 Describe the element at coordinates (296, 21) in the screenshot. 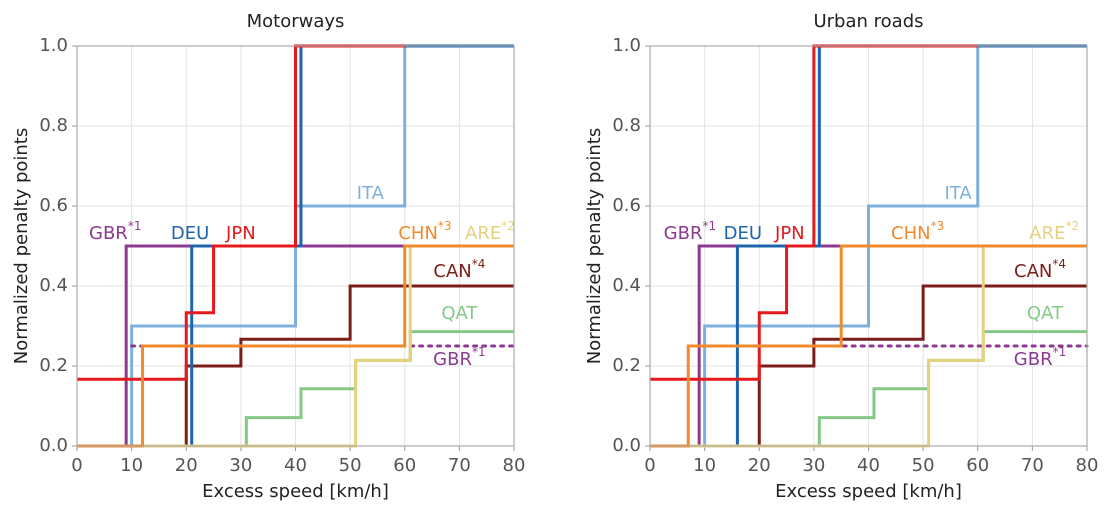

I see `chart-title: Motorways` at that location.